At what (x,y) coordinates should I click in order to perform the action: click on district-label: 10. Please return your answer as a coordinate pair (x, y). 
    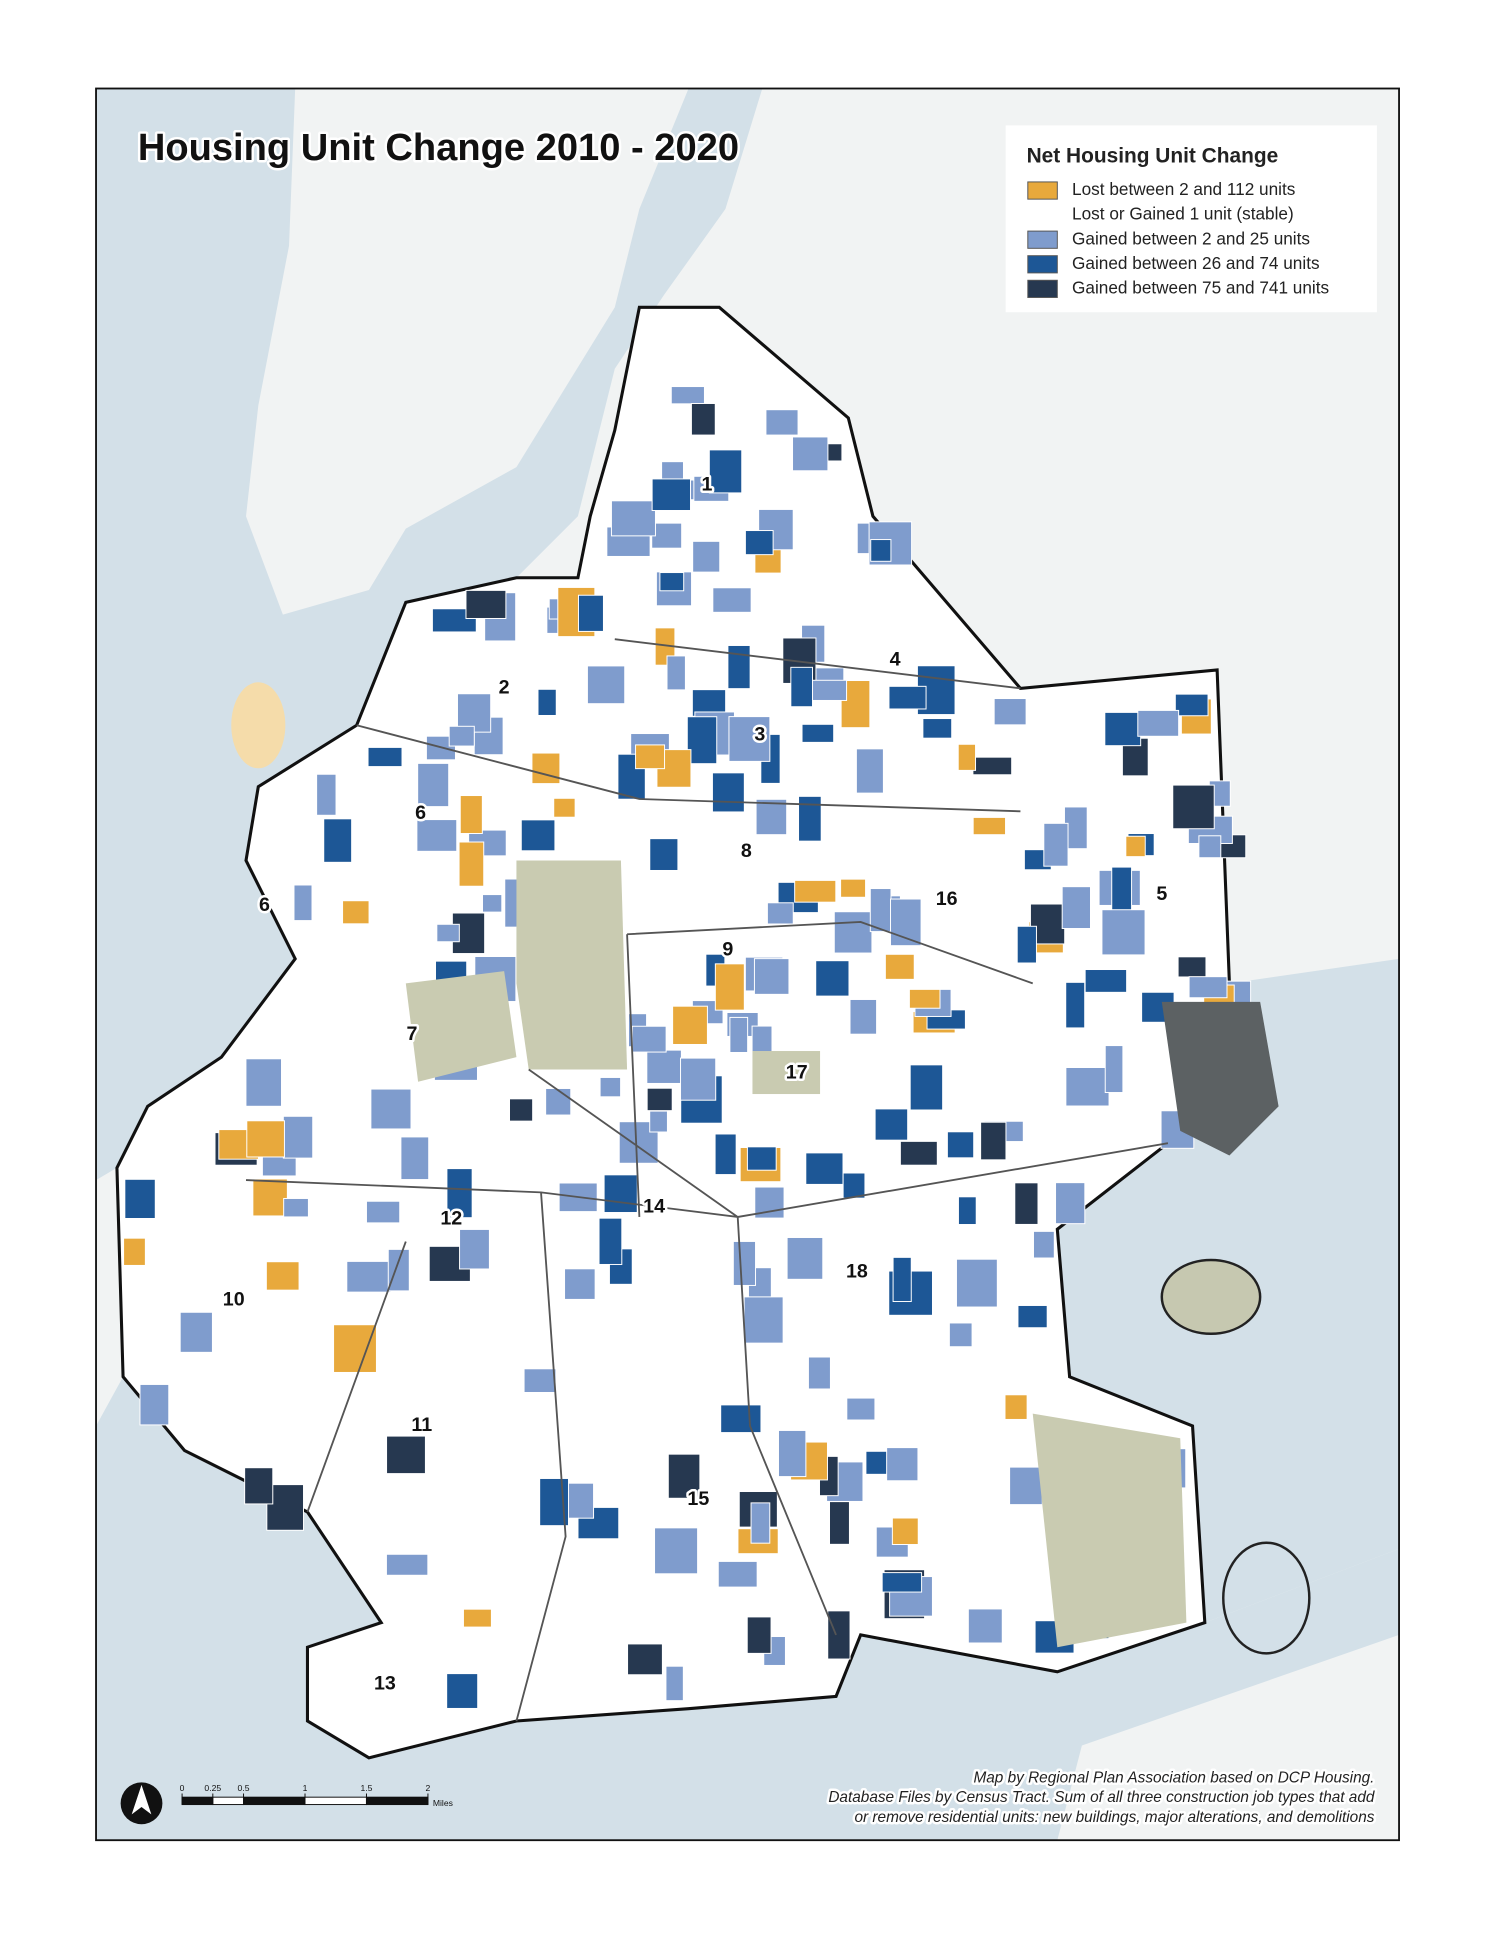
    Looking at the image, I should click on (234, 1300).